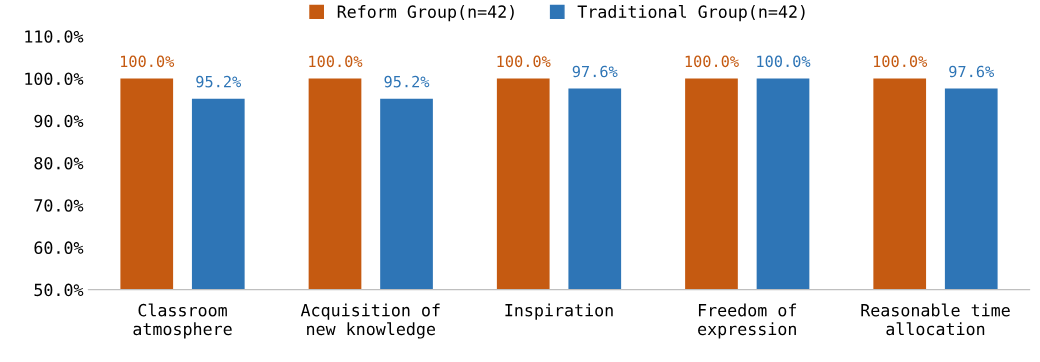  I want to click on y-tick-label: 110.0%, so click(54, 36).